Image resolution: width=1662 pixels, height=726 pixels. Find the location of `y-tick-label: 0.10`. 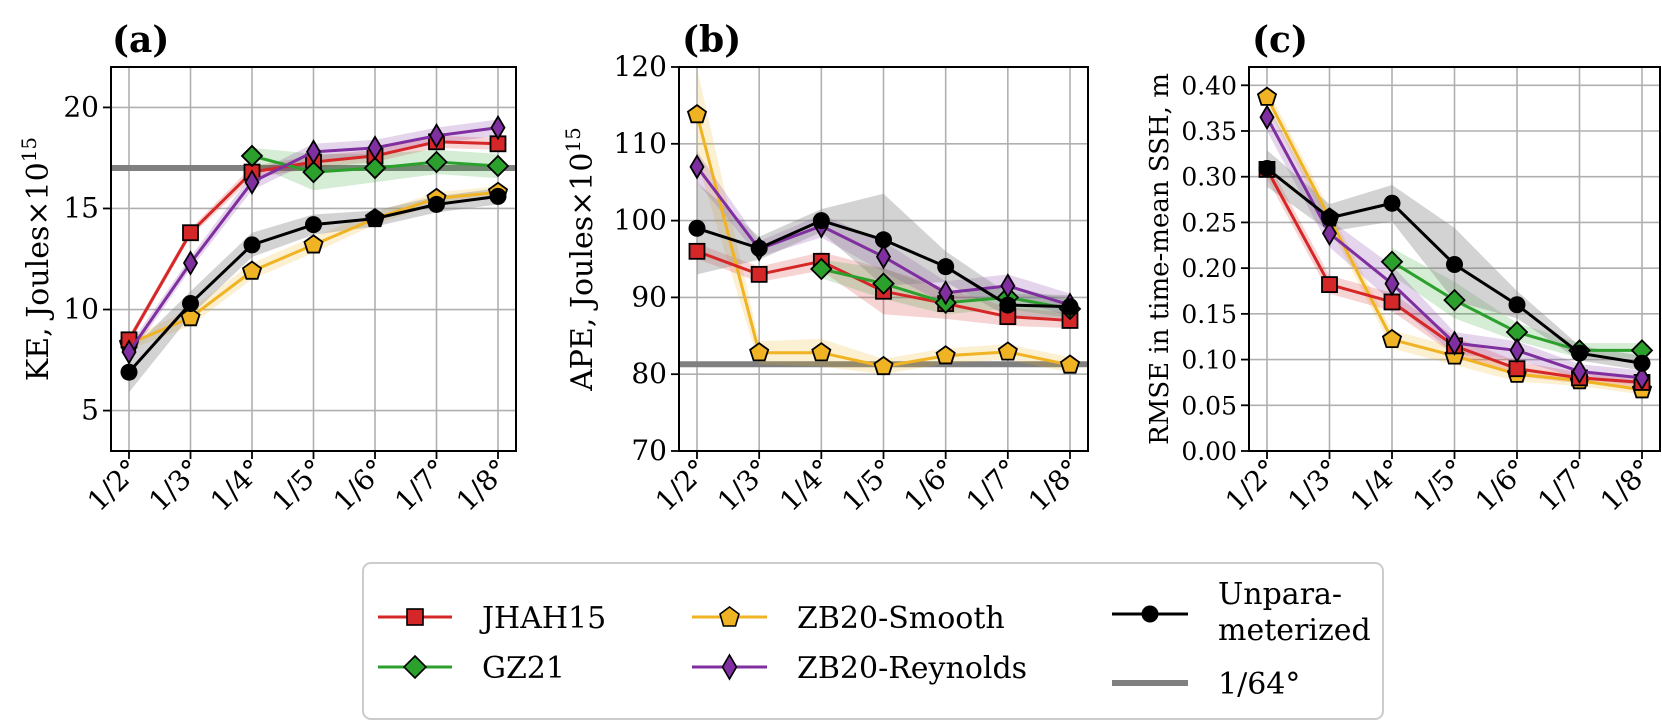

y-tick-label: 0.10 is located at coordinates (1209, 360).